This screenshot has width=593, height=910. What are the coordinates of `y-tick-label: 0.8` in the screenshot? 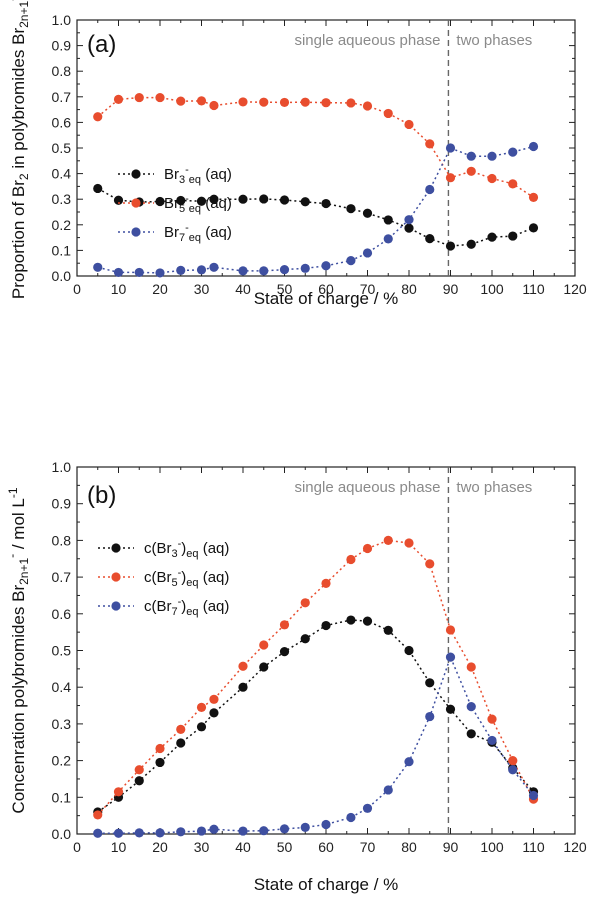 It's located at (62, 540).